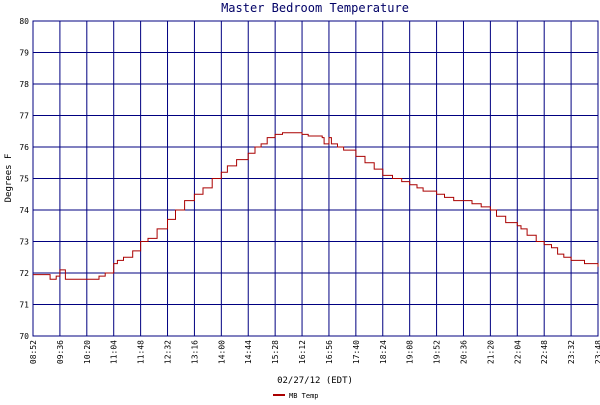 The image size is (600, 405). I want to click on y-axis-ticks: 70 71 72 73 74 75 76 77 78 79 80, so click(24, 179).